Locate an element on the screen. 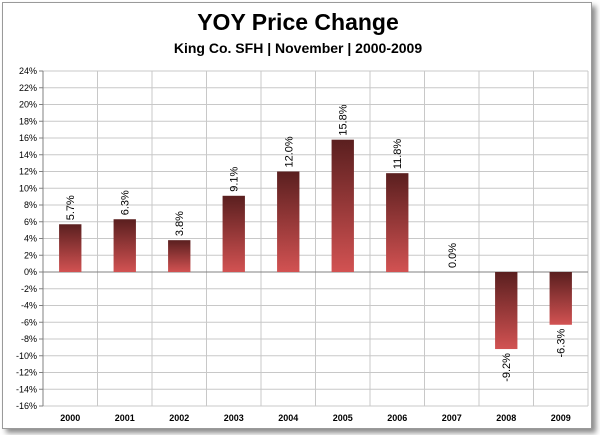 This screenshot has width=600, height=435. x-tick-label: 2008 is located at coordinates (506, 418).